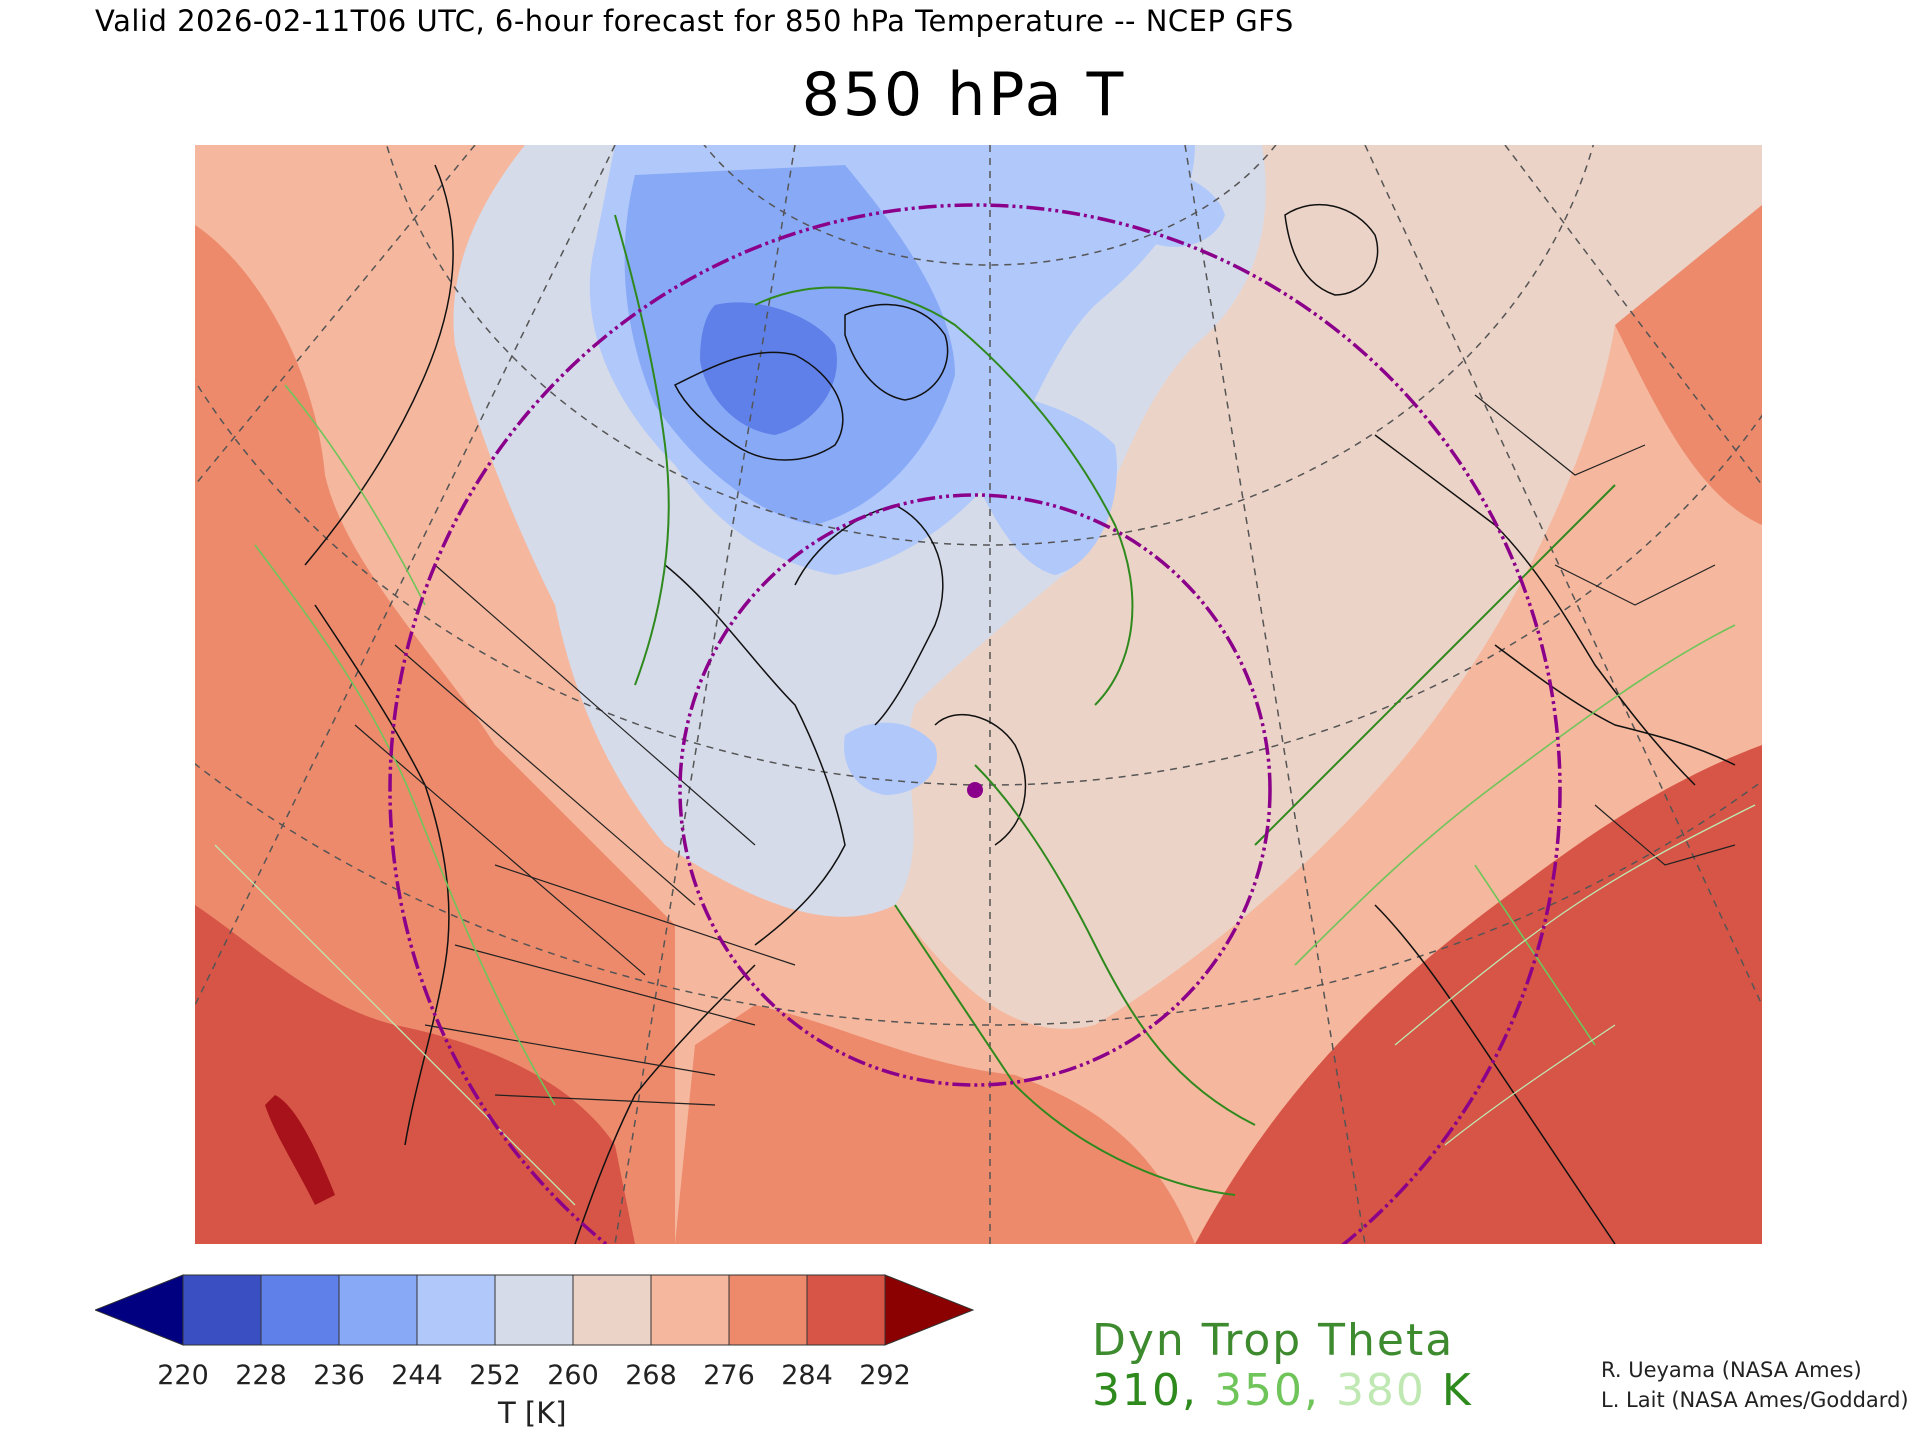  I want to click on colorbar-overflow-triangle, so click(929, 1310).